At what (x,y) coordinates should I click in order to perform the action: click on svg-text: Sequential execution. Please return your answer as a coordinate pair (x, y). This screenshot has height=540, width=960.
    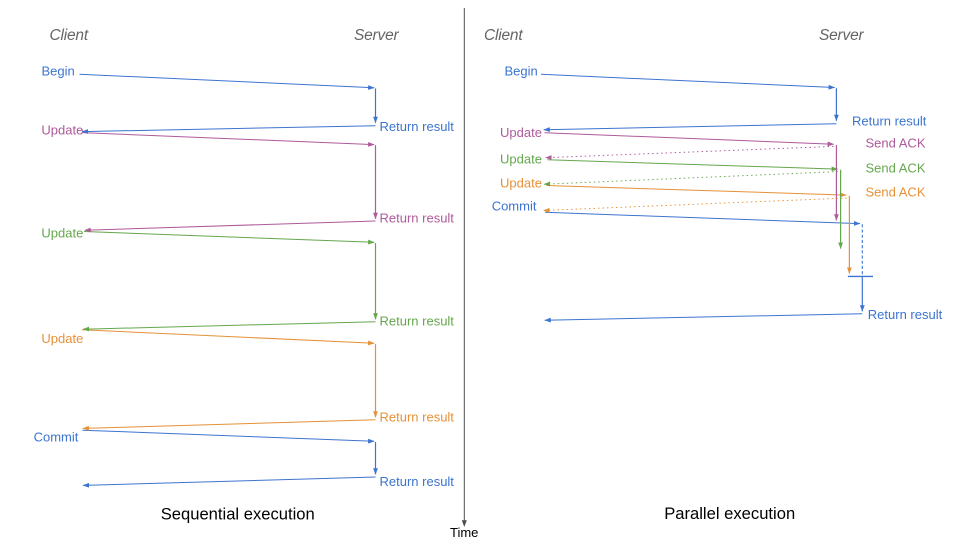
    Looking at the image, I should click on (238, 514).